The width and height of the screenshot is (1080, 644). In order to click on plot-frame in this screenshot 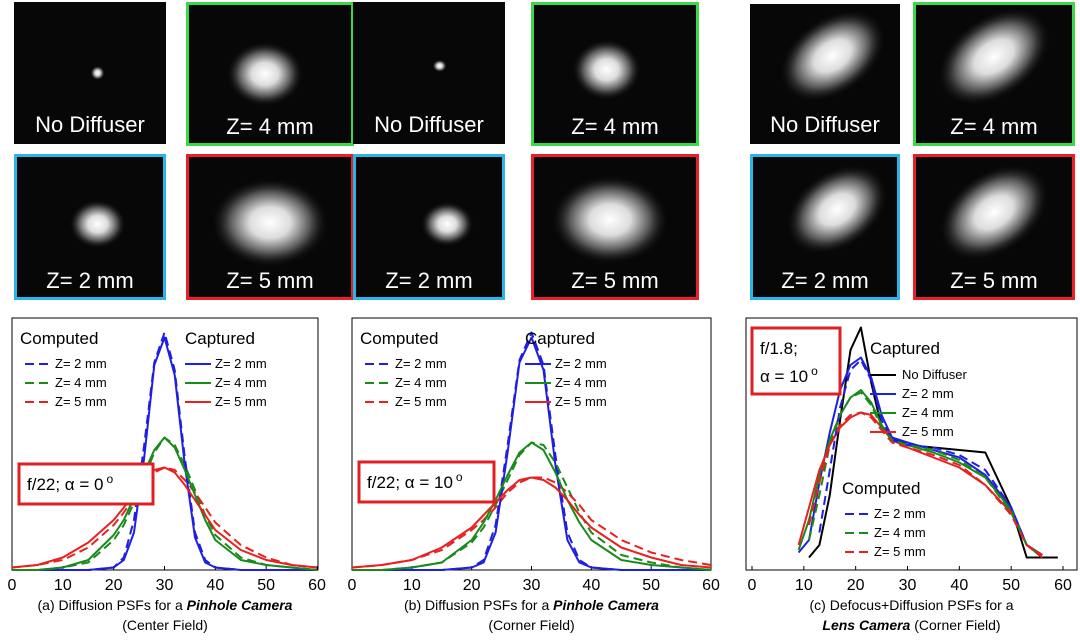, I will do `click(531, 444)`.